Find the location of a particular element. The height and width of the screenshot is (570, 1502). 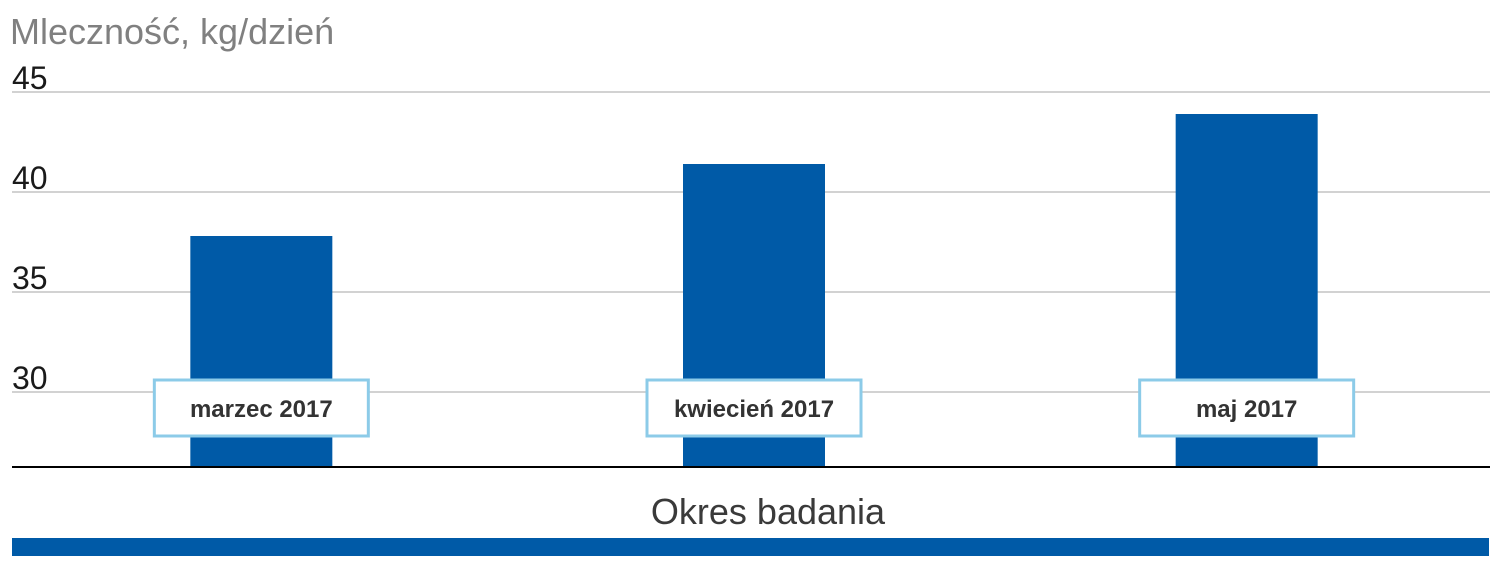

y-tick-labels: 30 35 40 45 is located at coordinates (30, 228).